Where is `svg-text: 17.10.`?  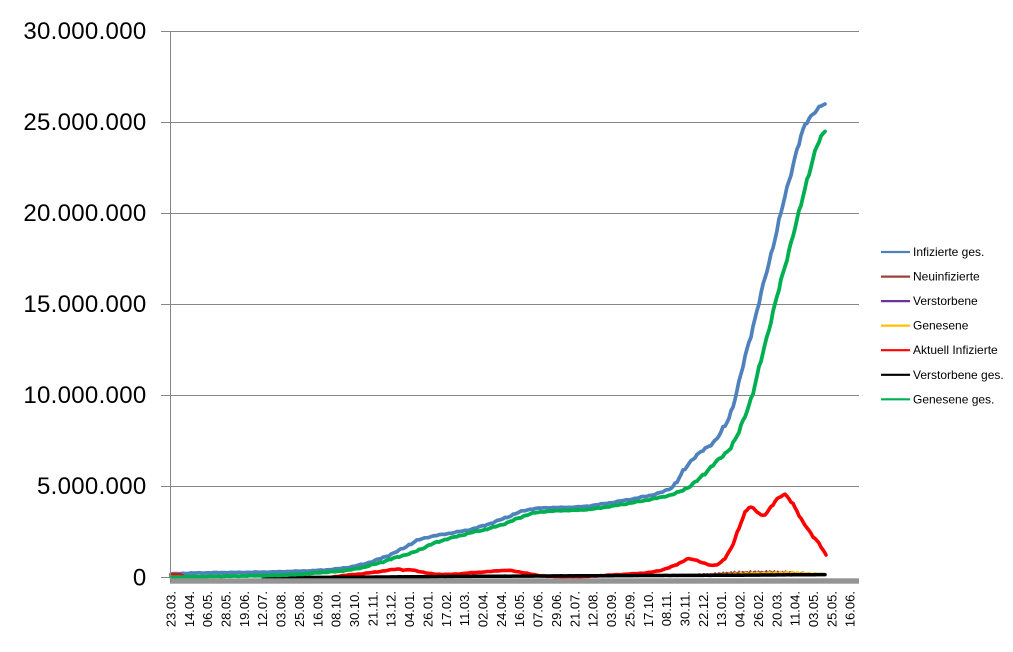
svg-text: 17.10. is located at coordinates (648, 609).